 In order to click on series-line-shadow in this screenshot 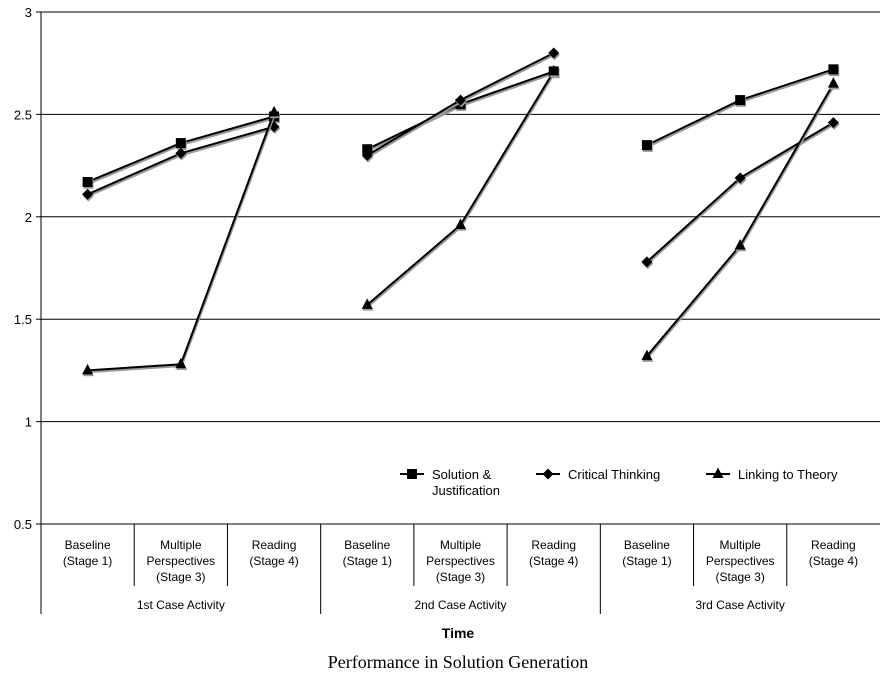, I will do `click(741, 221)`.